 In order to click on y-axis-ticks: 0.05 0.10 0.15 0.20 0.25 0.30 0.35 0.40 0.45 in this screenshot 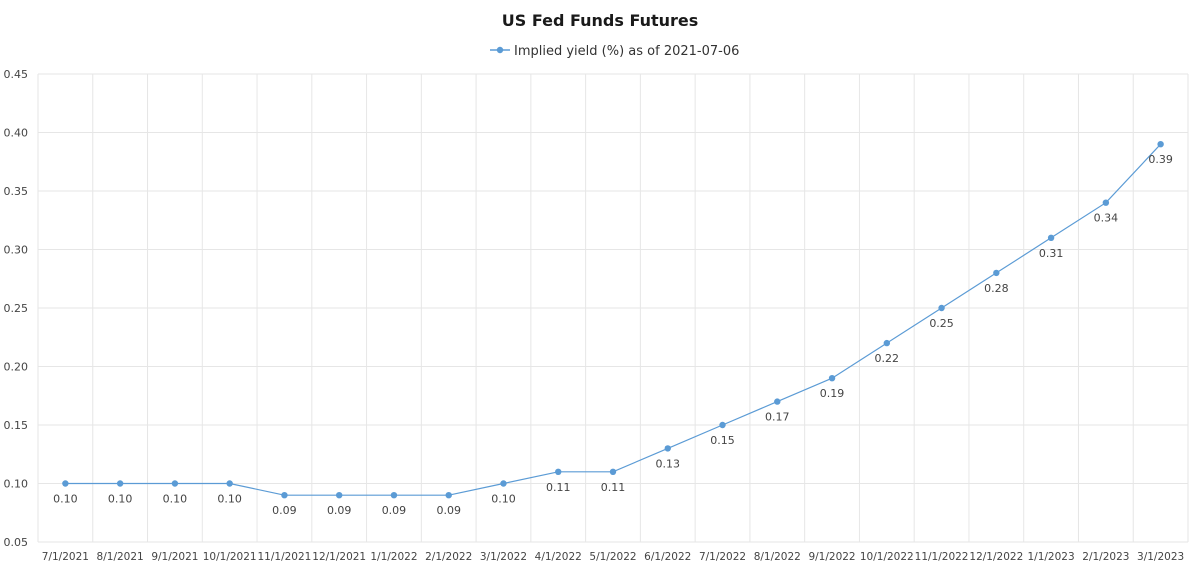, I will do `click(16, 308)`.